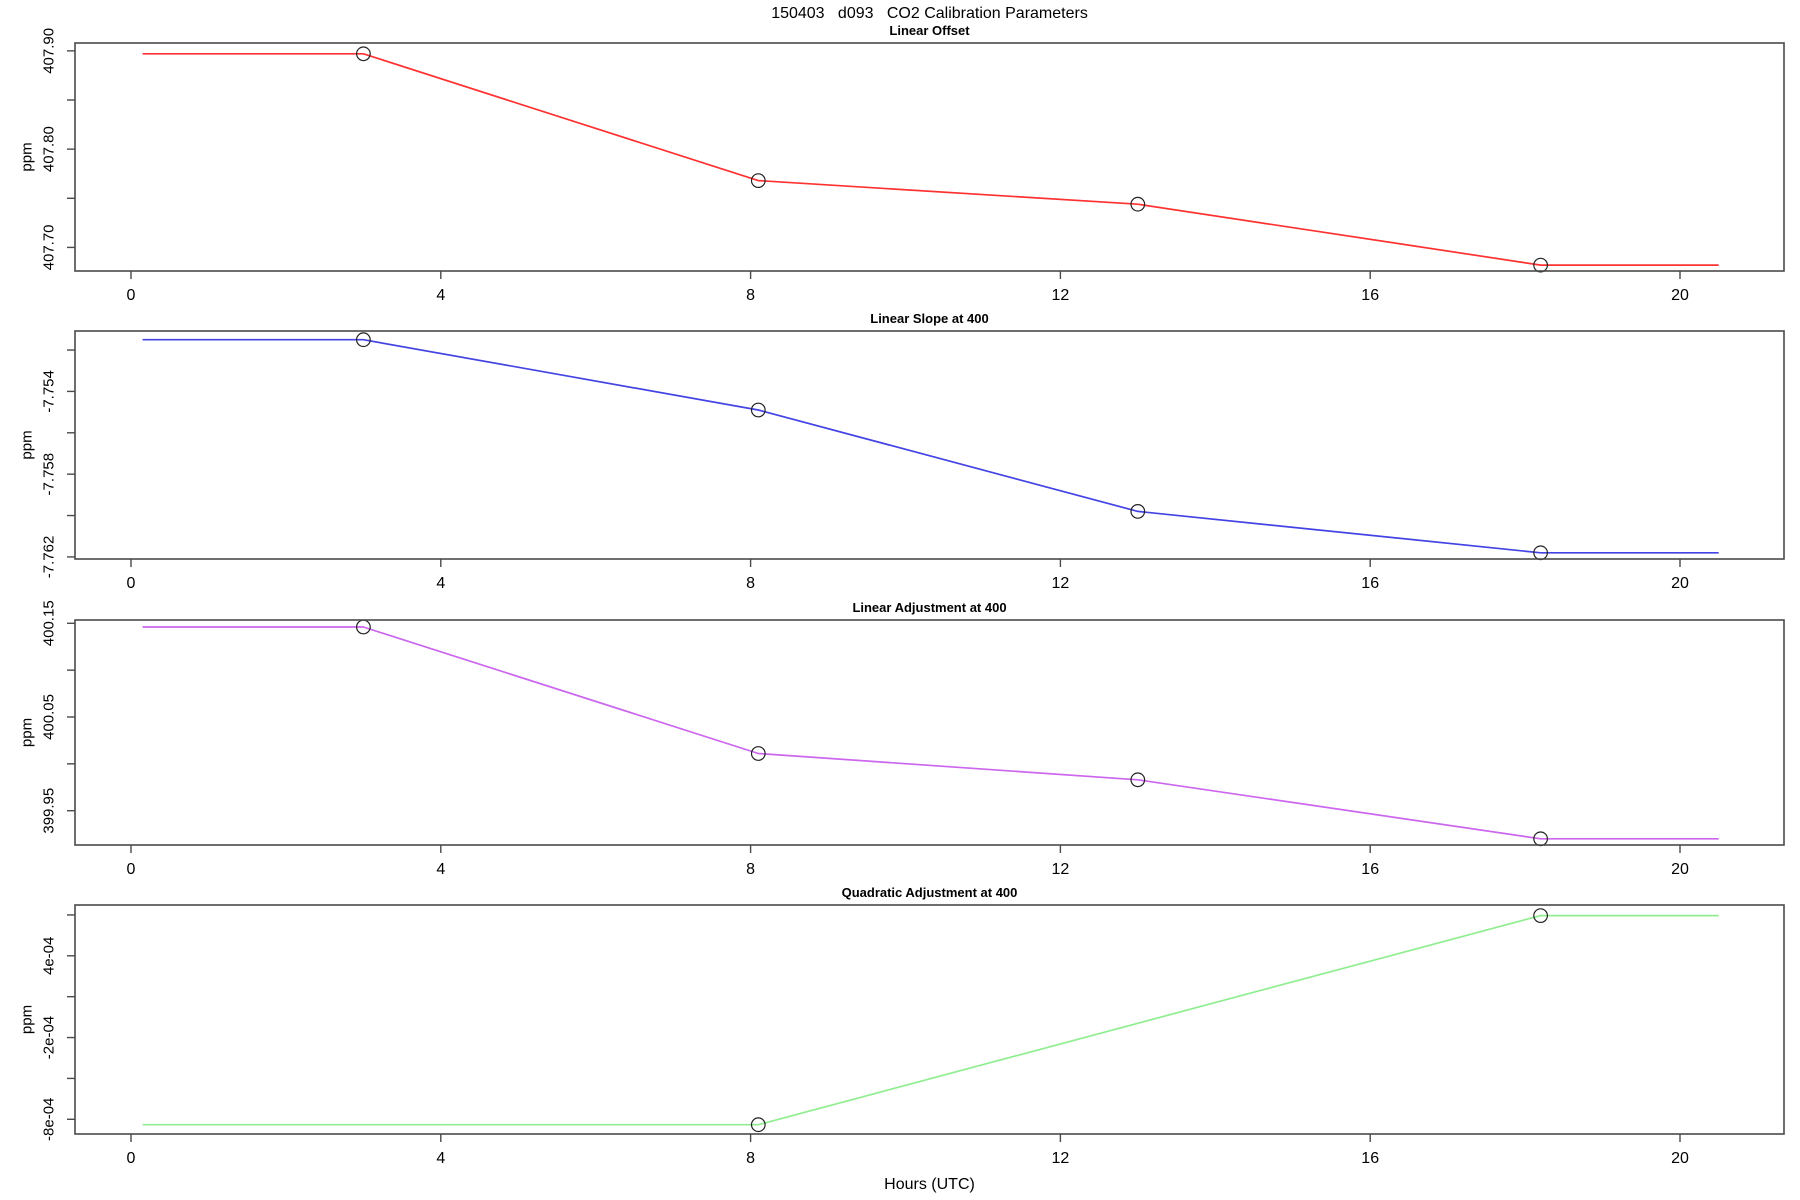 This screenshot has height=1200, width=1800. What do you see at coordinates (929, 607) in the screenshot?
I see `panel-title: Linear Adjustment at 400` at bounding box center [929, 607].